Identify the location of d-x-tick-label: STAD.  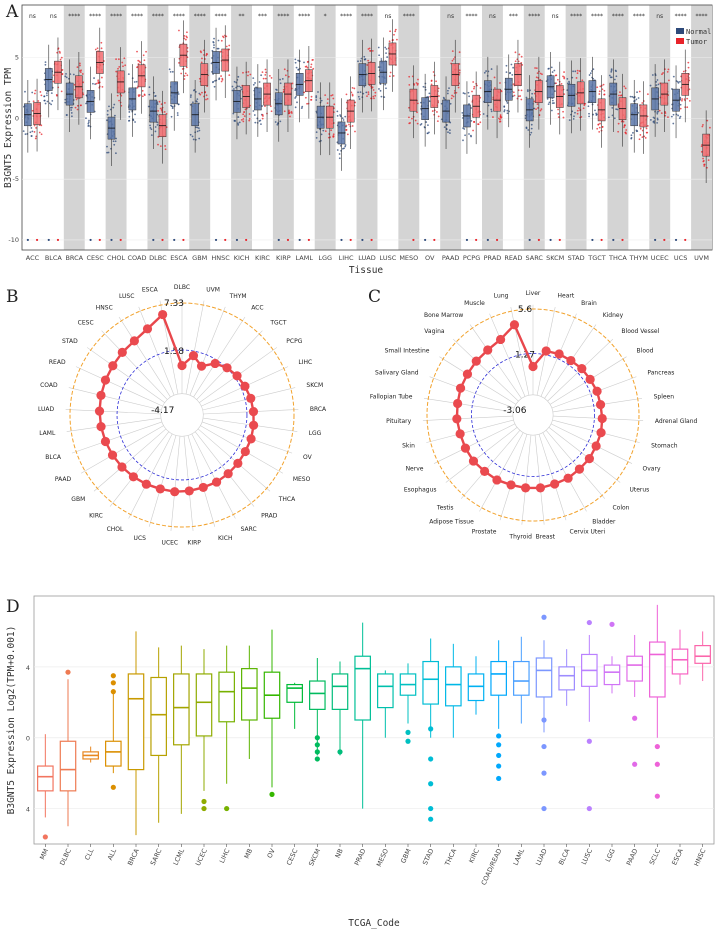
(428, 856).